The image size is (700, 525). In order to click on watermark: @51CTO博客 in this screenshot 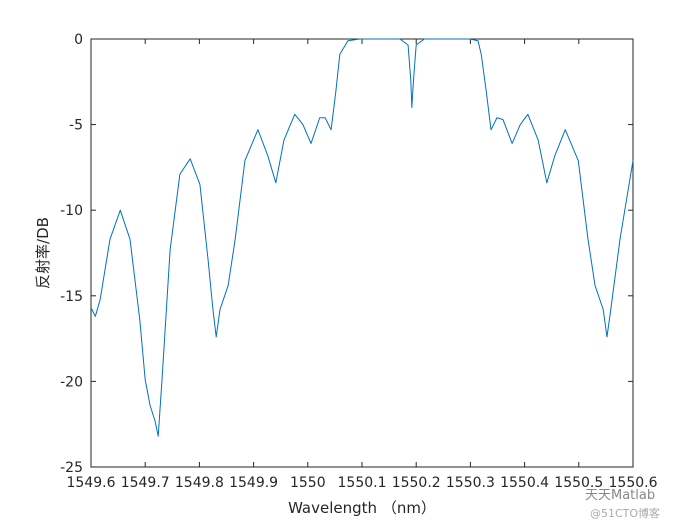, I will do `click(625, 513)`.